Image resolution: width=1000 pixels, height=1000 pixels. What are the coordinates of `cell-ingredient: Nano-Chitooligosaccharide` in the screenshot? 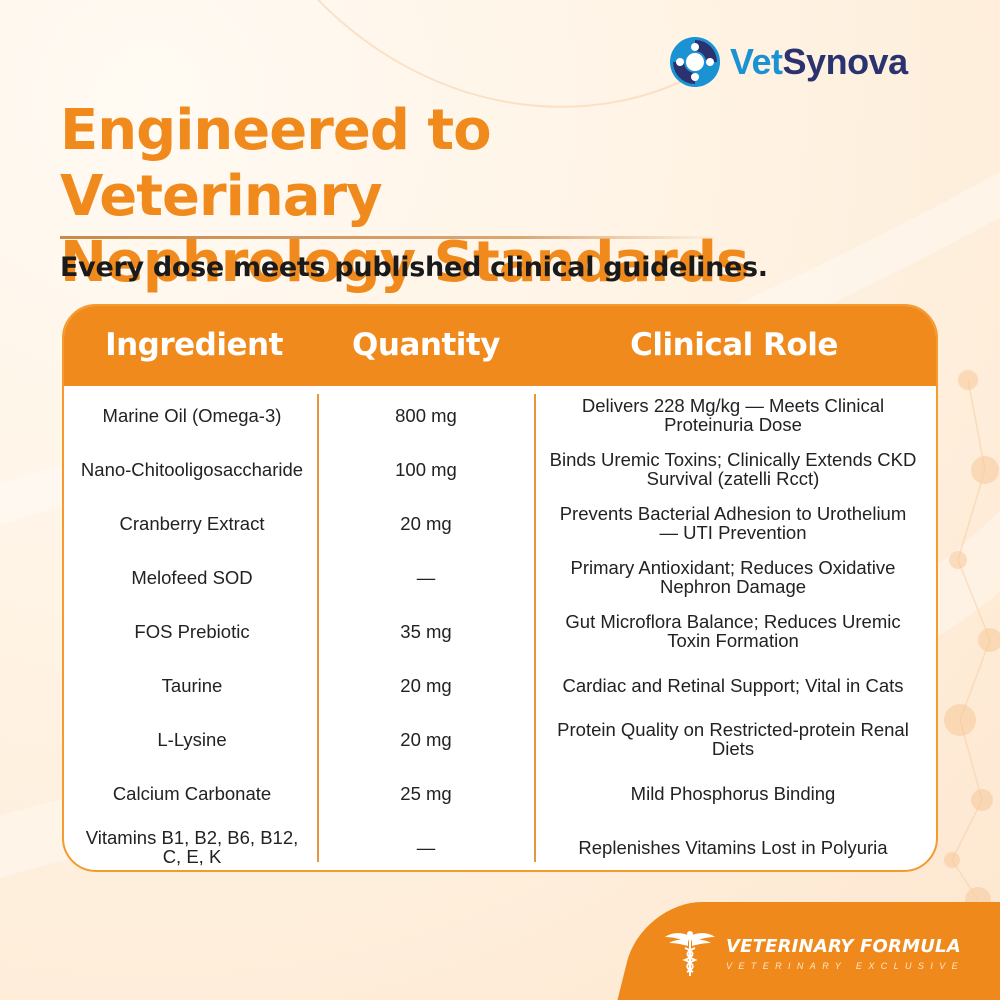 It's located at (192, 469).